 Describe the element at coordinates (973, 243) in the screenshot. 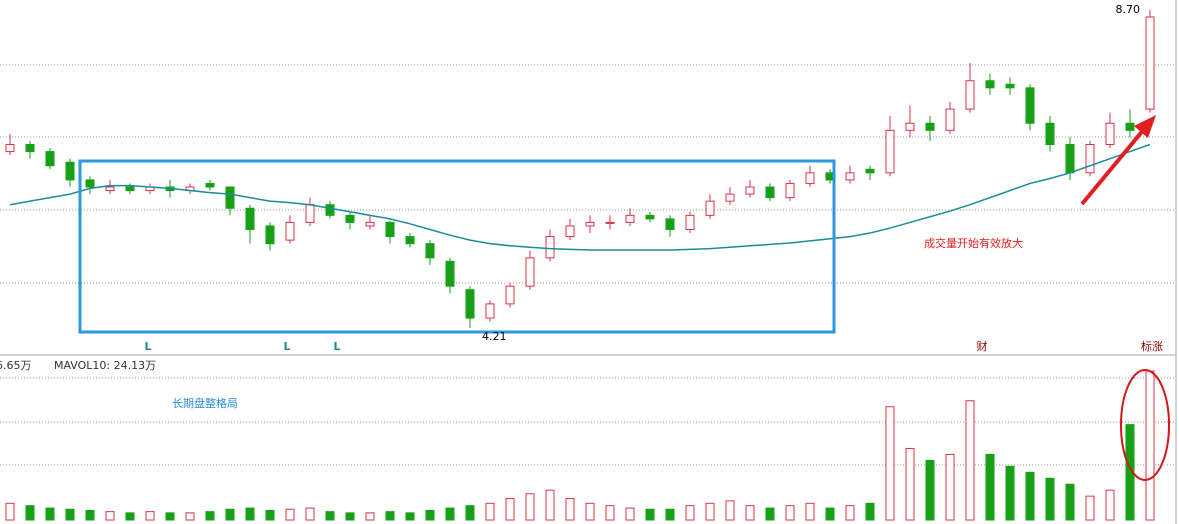

I see `annotation: 成交量开始有效放大` at that location.